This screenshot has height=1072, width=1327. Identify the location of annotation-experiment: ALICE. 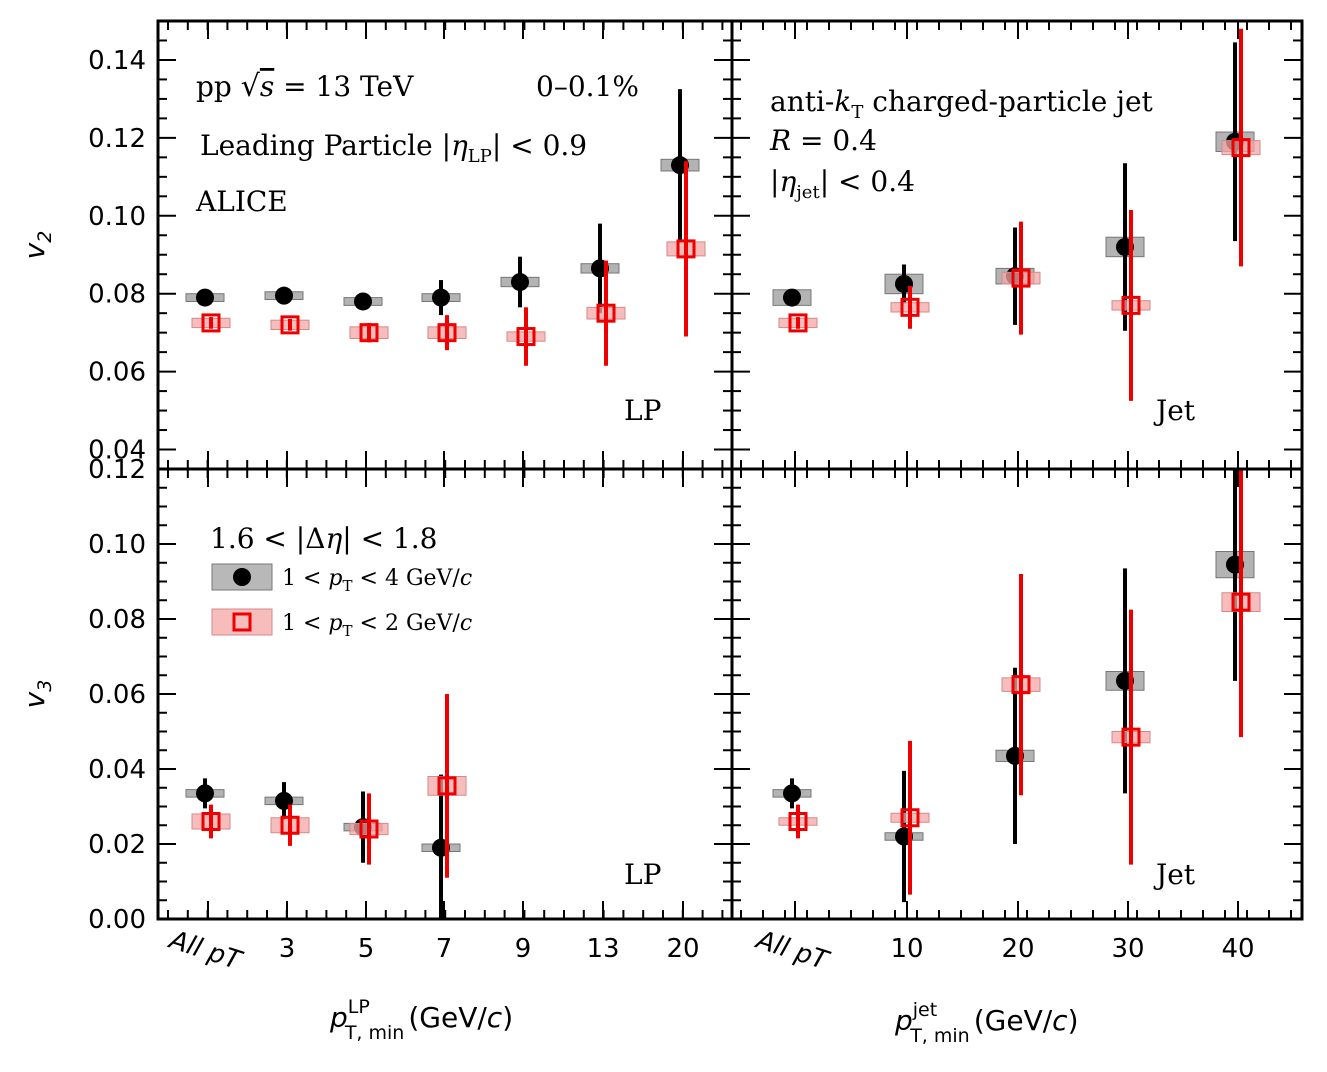
(241, 201).